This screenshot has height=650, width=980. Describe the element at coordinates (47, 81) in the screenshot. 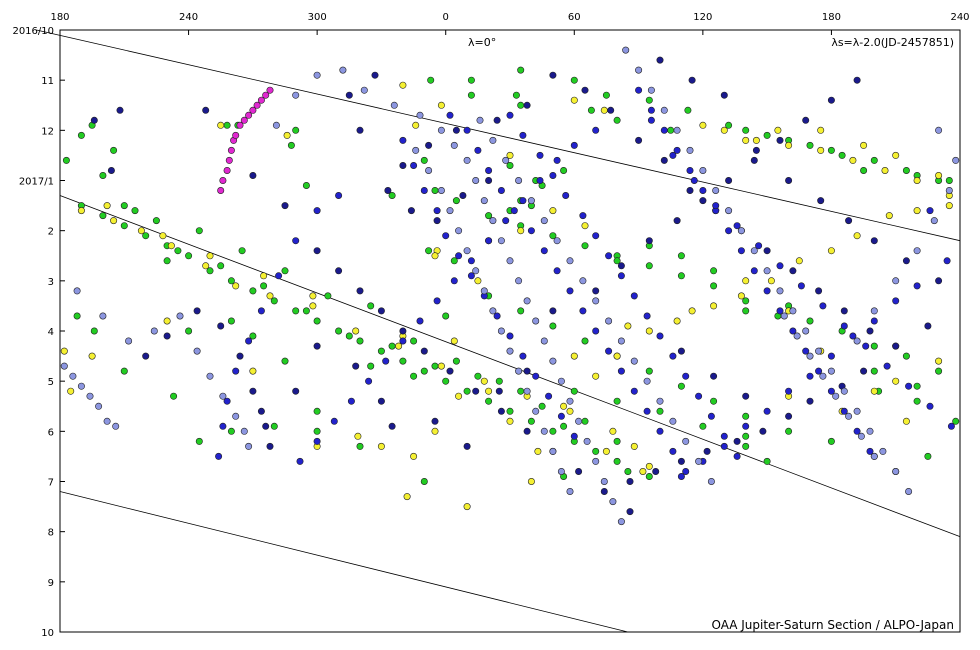

I see `y-axis-tick-label: 11` at that location.